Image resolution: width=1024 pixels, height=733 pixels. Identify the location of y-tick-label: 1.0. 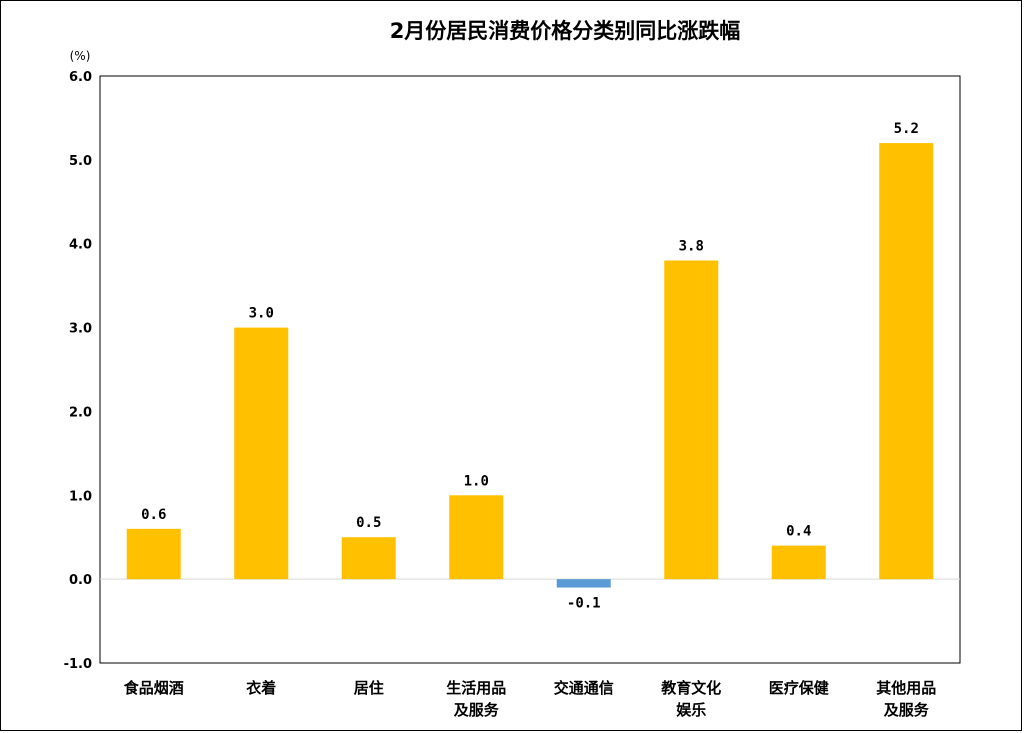
(80, 496).